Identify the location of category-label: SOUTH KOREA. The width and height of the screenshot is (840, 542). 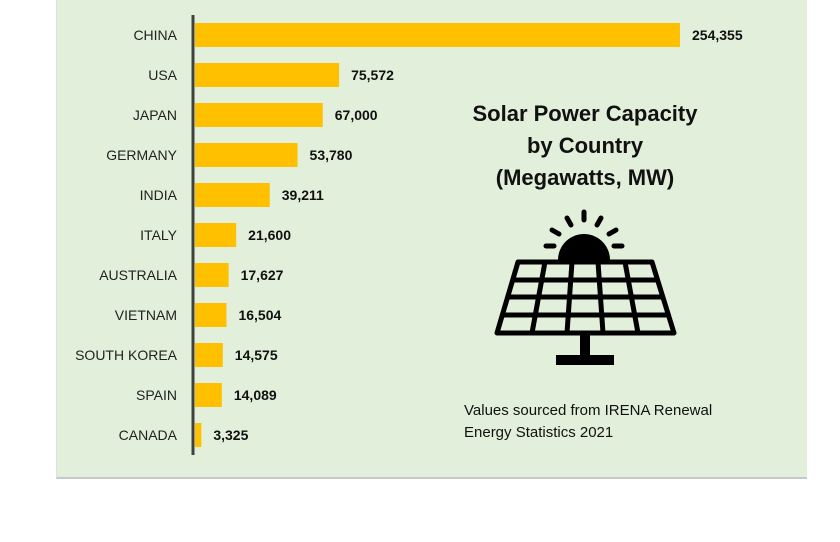
(126, 355).